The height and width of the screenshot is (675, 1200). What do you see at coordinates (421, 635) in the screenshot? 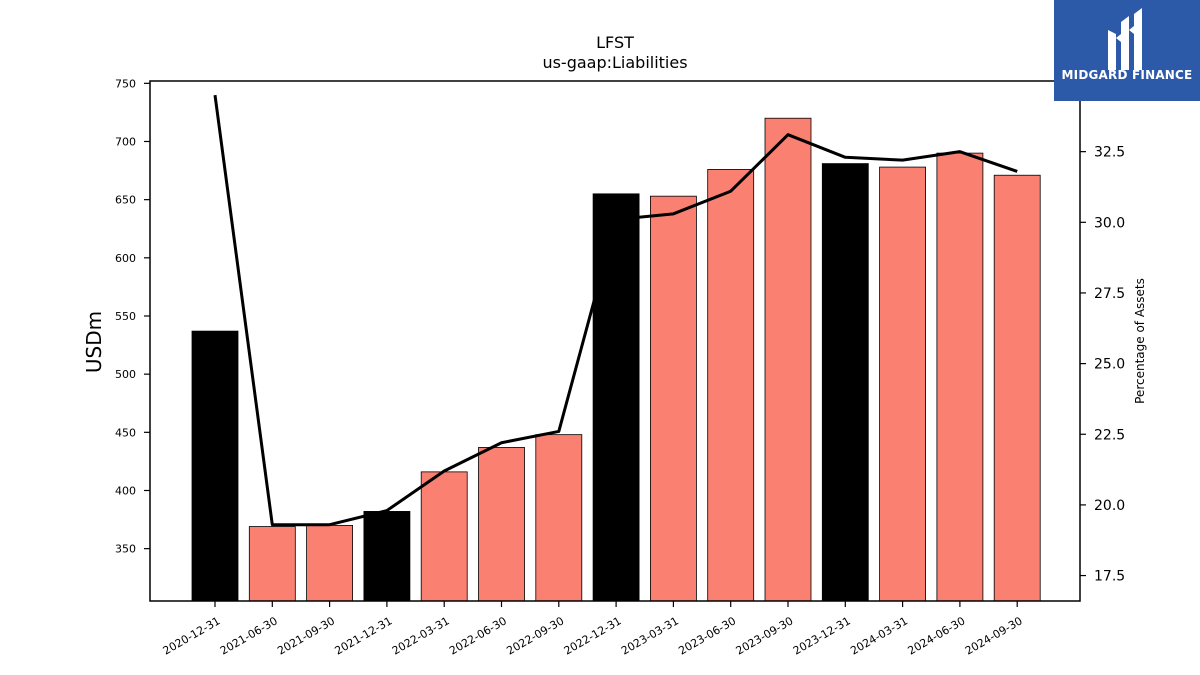
I see `x-tick-label: 2022-03-31` at bounding box center [421, 635].